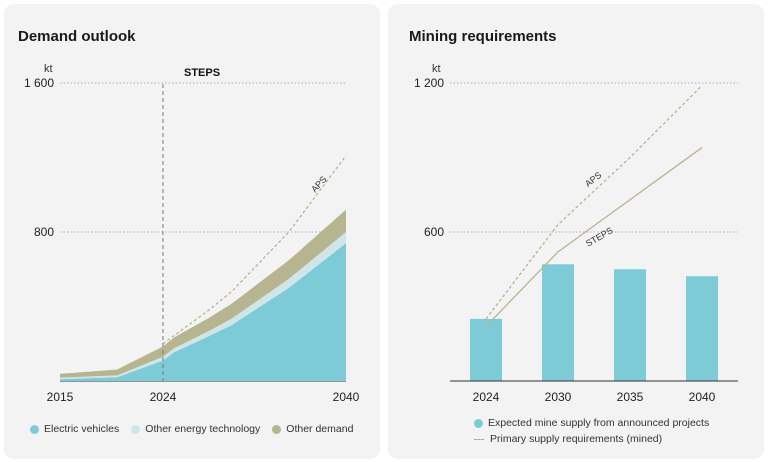 The height and width of the screenshot is (462, 768). I want to click on legend-swatch-primary-supply, so click(479, 439).